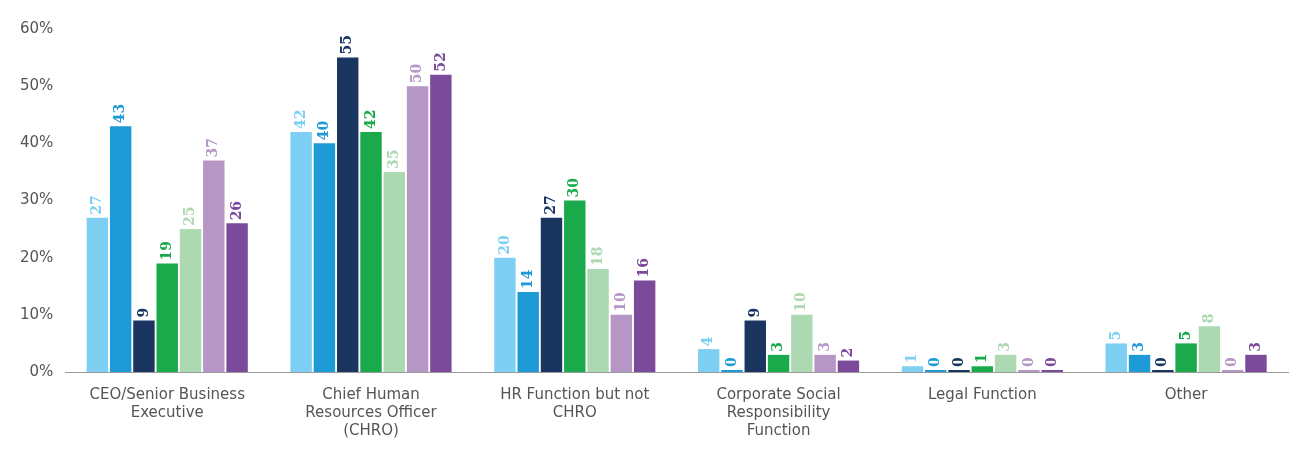 Image resolution: width=1309 pixels, height=462 pixels. I want to click on data-label: 16, so click(643, 268).